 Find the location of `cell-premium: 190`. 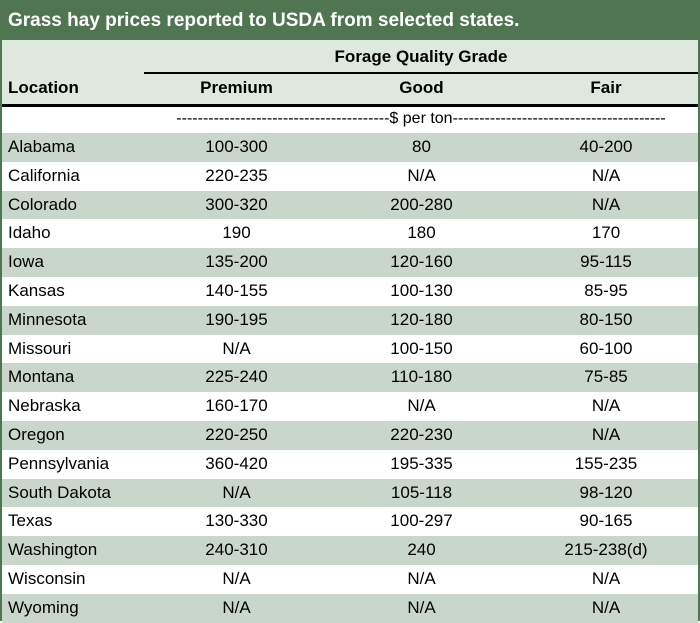

cell-premium: 190 is located at coordinates (236, 233).